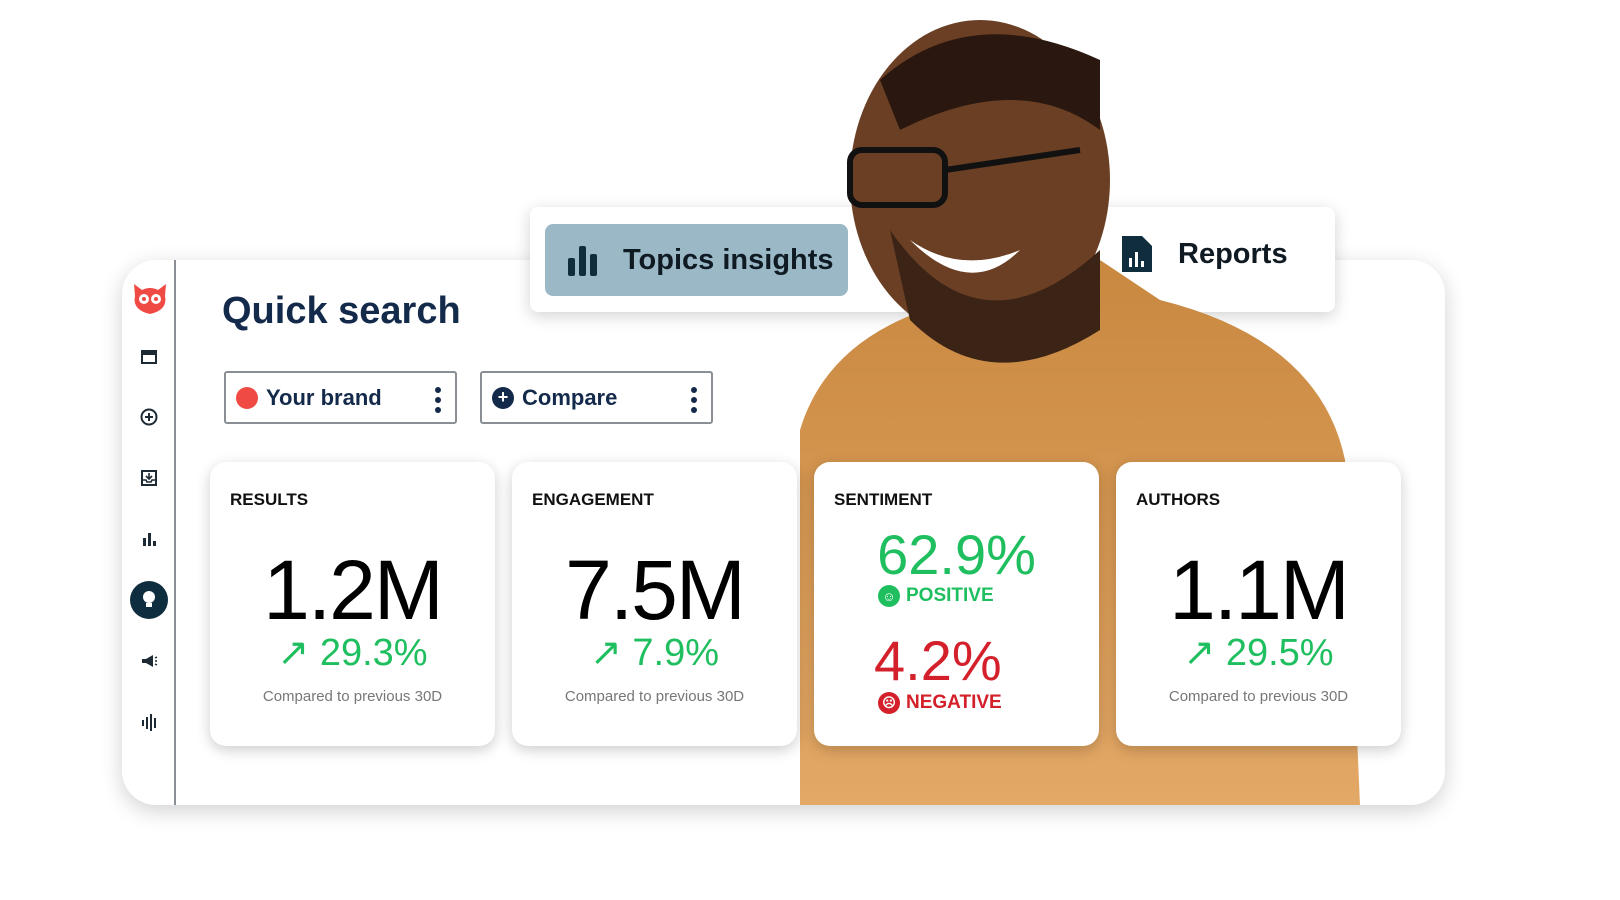 The height and width of the screenshot is (900, 1620). I want to click on tab-reports: Reports, so click(1205, 254).